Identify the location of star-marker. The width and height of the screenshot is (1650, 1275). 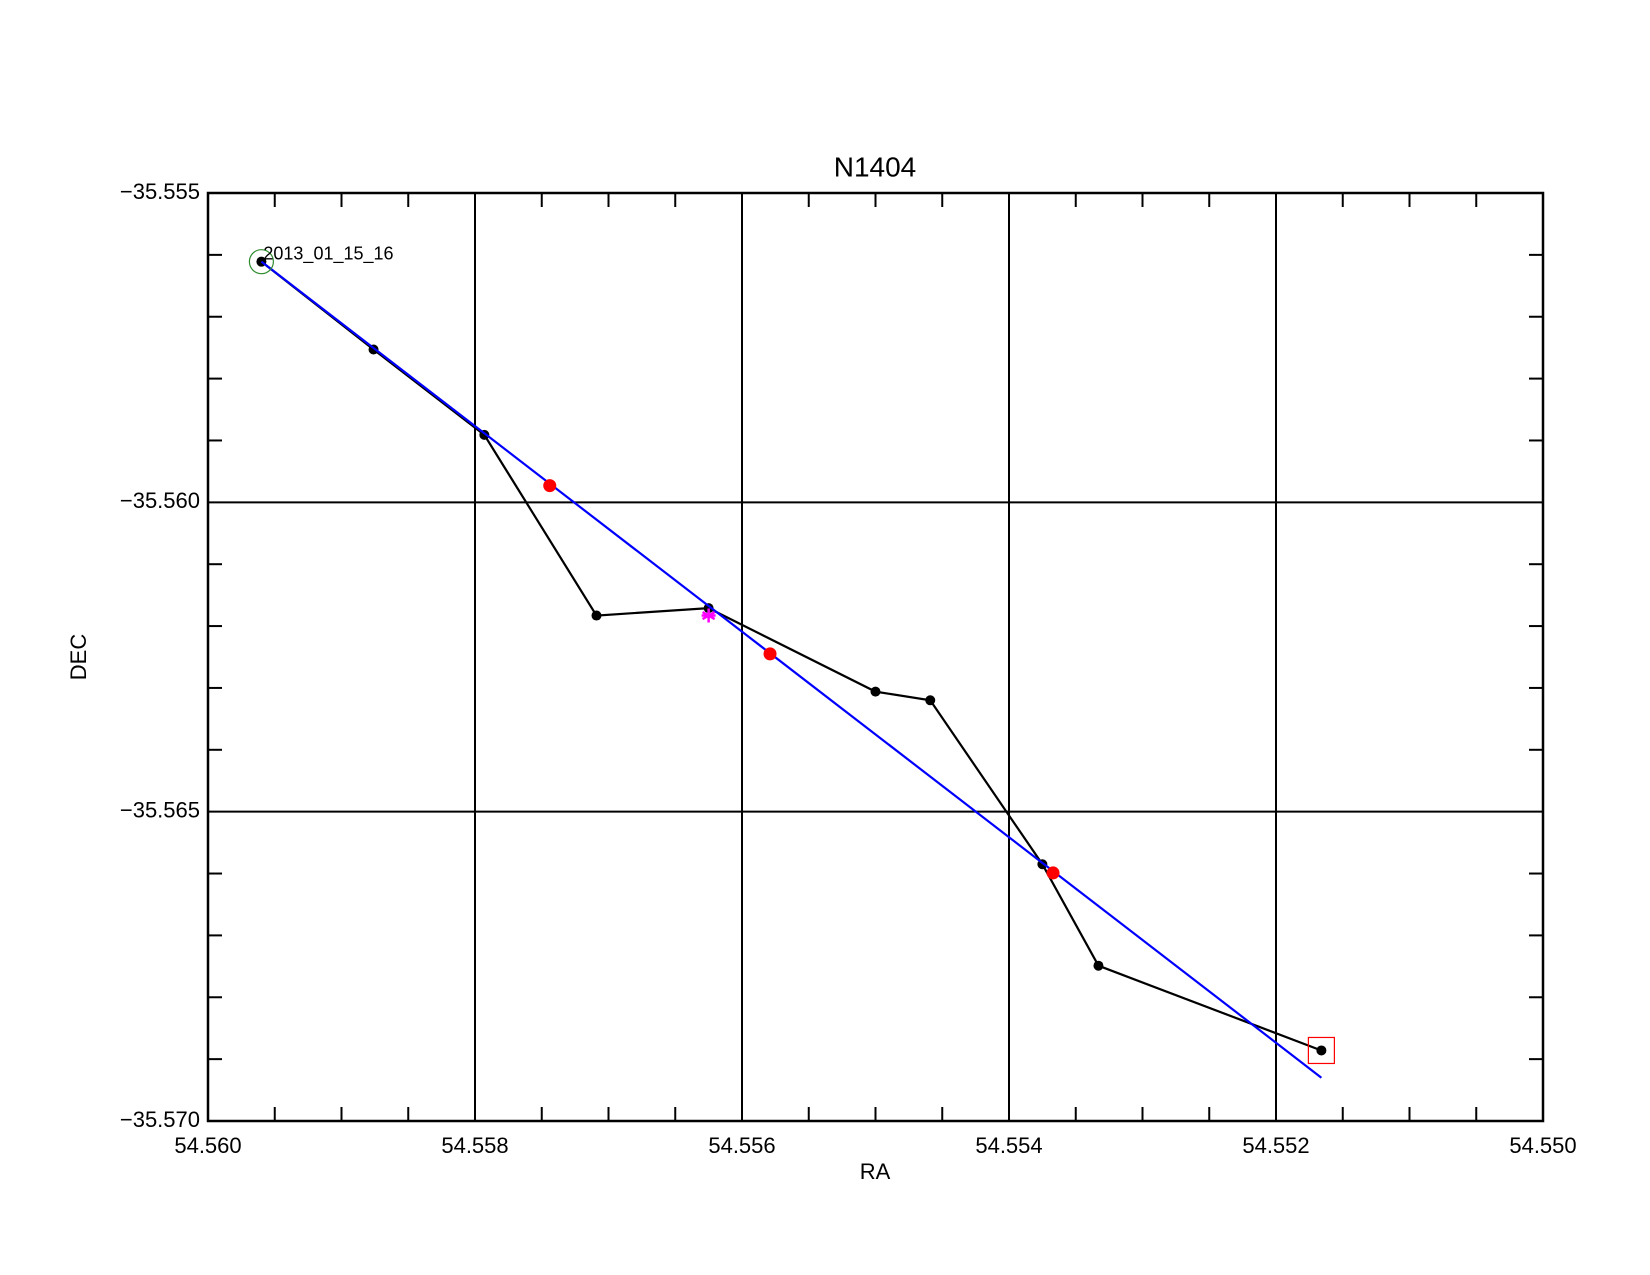
(708, 615).